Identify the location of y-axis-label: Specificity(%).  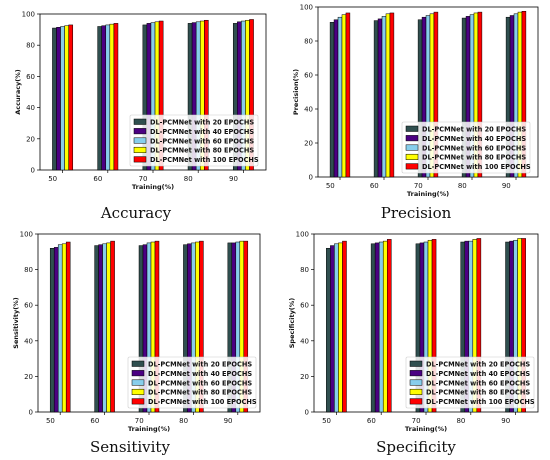
(292, 323).